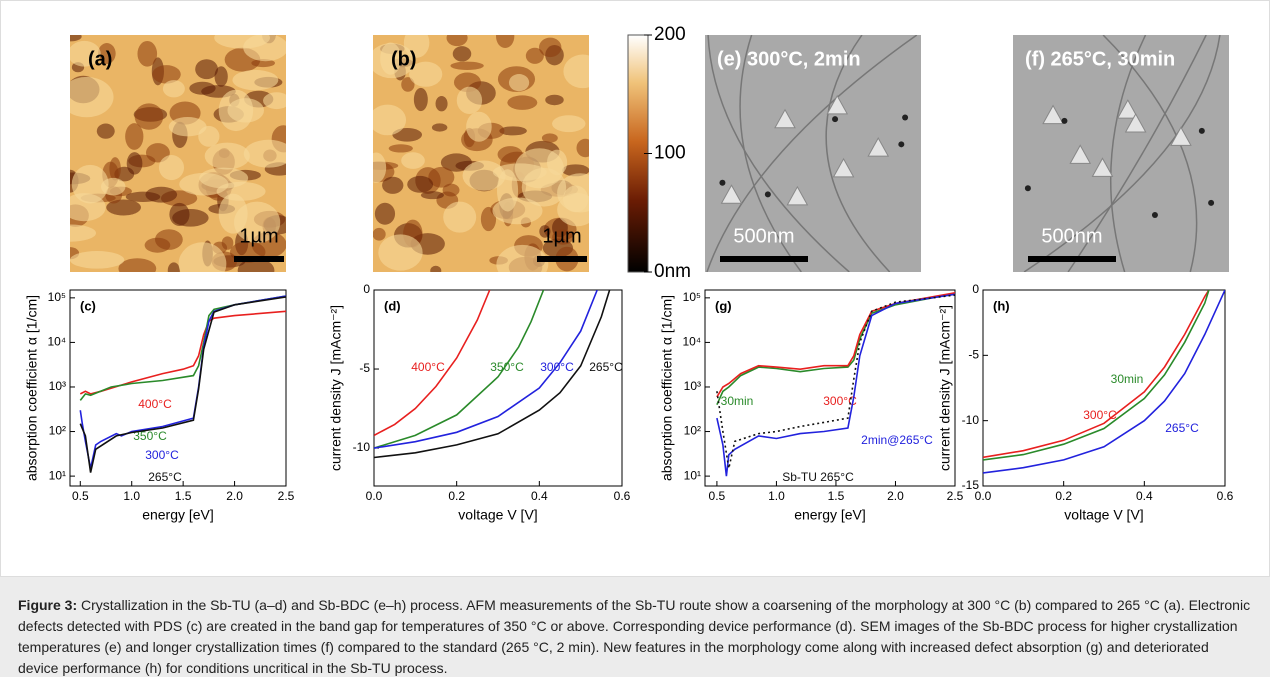 The width and height of the screenshot is (1270, 677). Describe the element at coordinates (691, 342) in the screenshot. I see `y-tick-label: 10⁴` at that location.